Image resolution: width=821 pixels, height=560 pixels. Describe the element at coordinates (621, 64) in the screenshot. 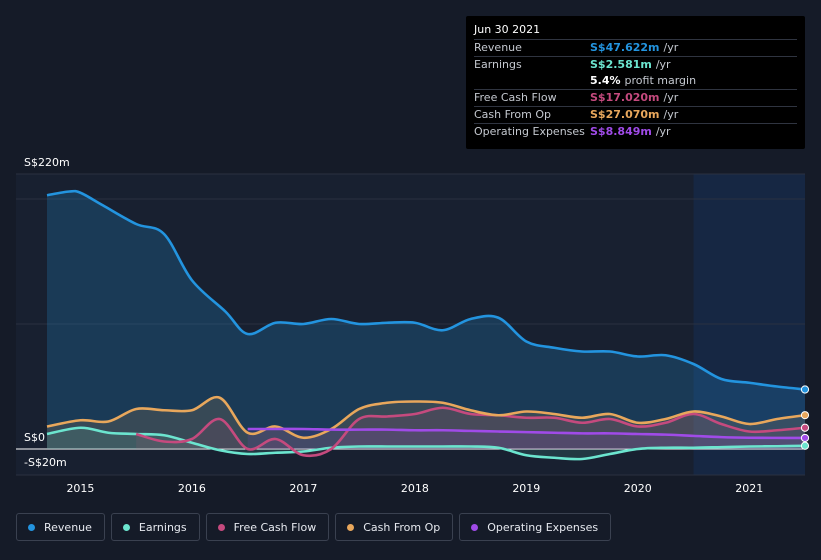

I see `tooltip-value: S$2.581m` at that location.